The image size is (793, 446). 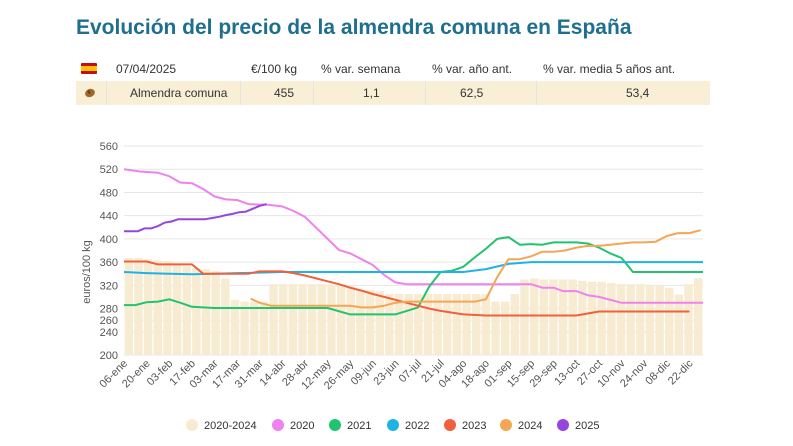 What do you see at coordinates (472, 93) in the screenshot?
I see `year-change-value: 62,5` at bounding box center [472, 93].